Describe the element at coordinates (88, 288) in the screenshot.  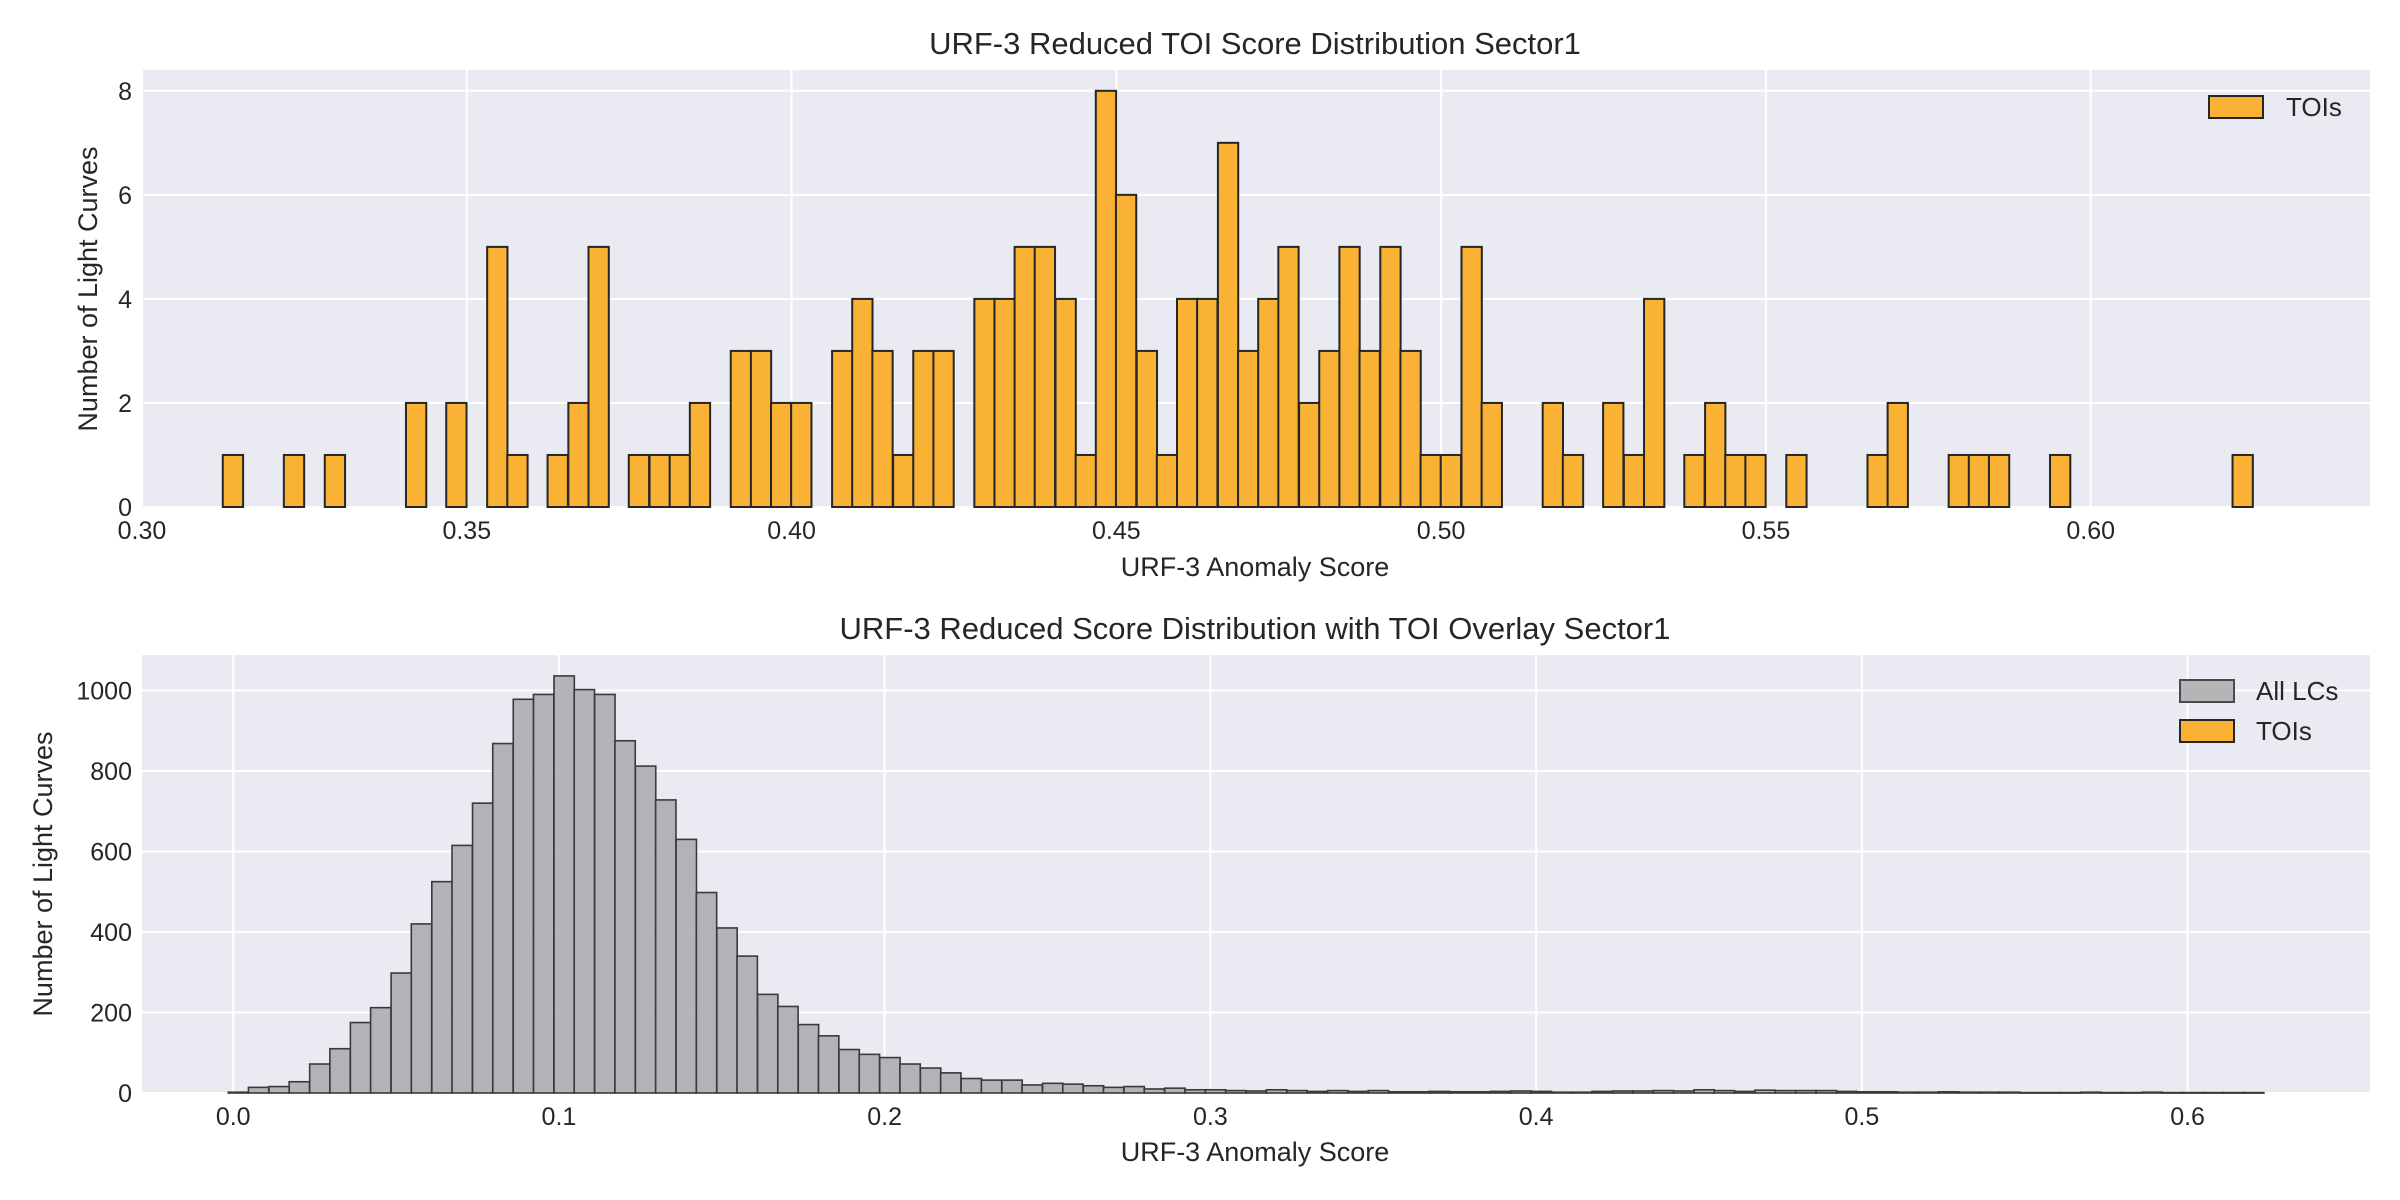
I see `top-y-axis-label: Number of Light Curves` at that location.